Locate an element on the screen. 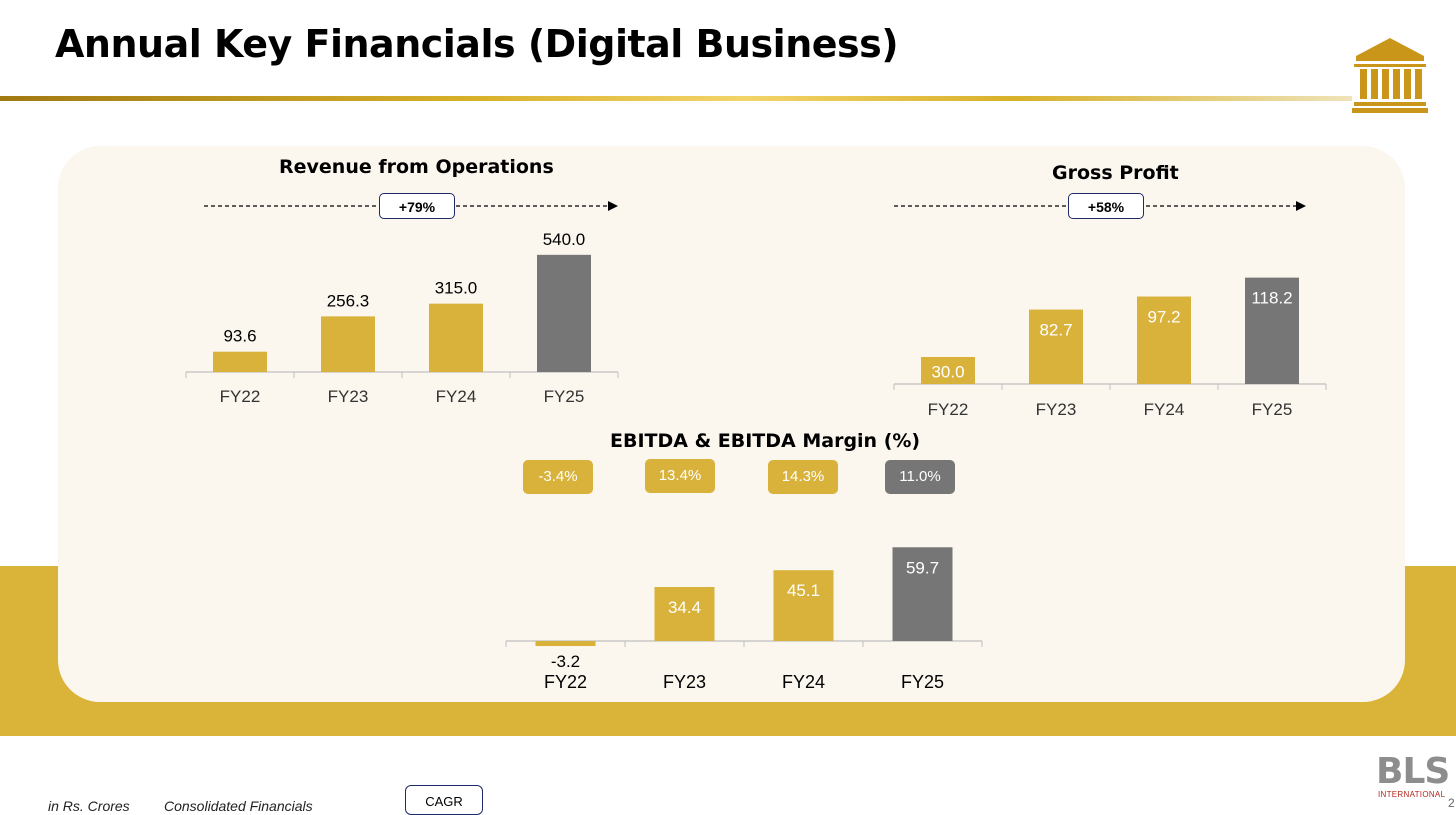  ebitda-category-label-fy23: FY23 is located at coordinates (684, 682).